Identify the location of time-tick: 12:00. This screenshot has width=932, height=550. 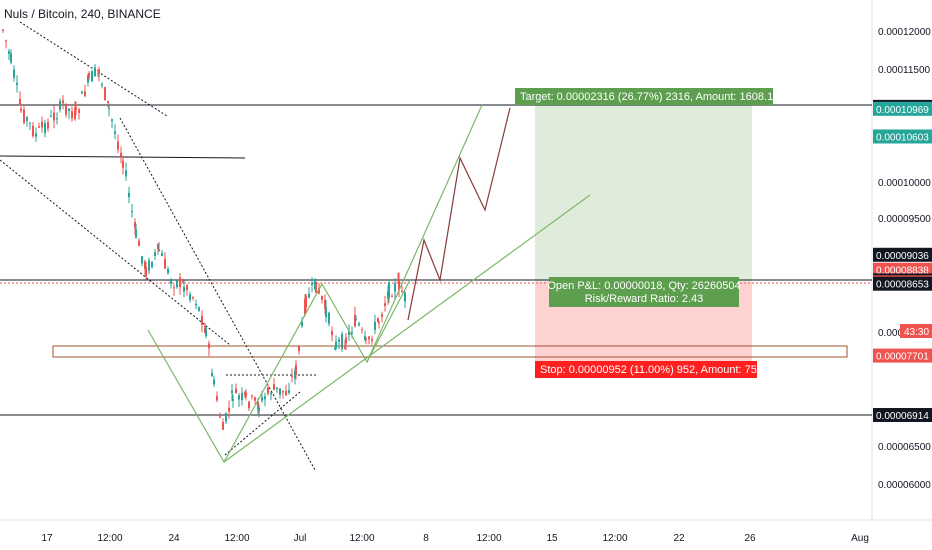
(614, 538).